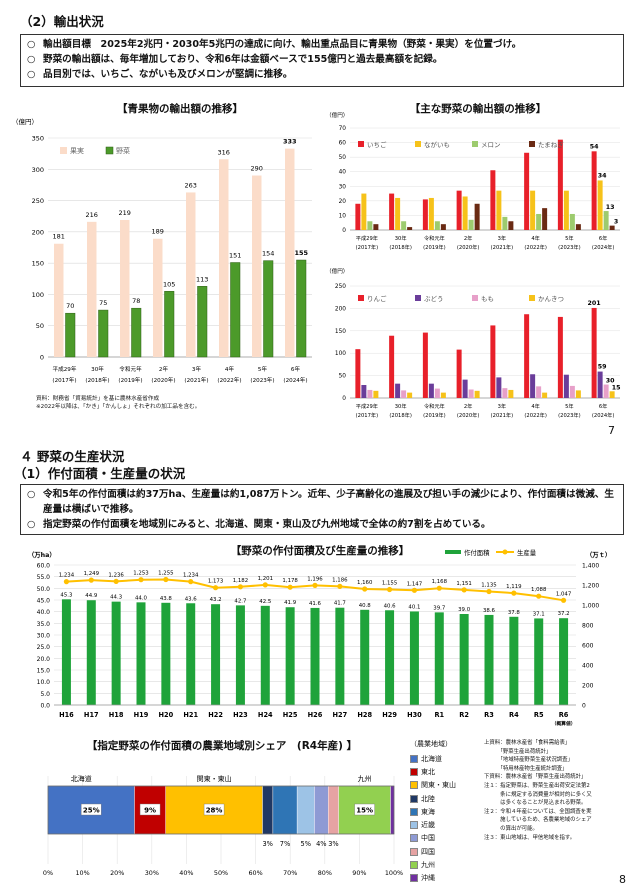  I want to click on x-tick-label: R4, so click(514, 715).